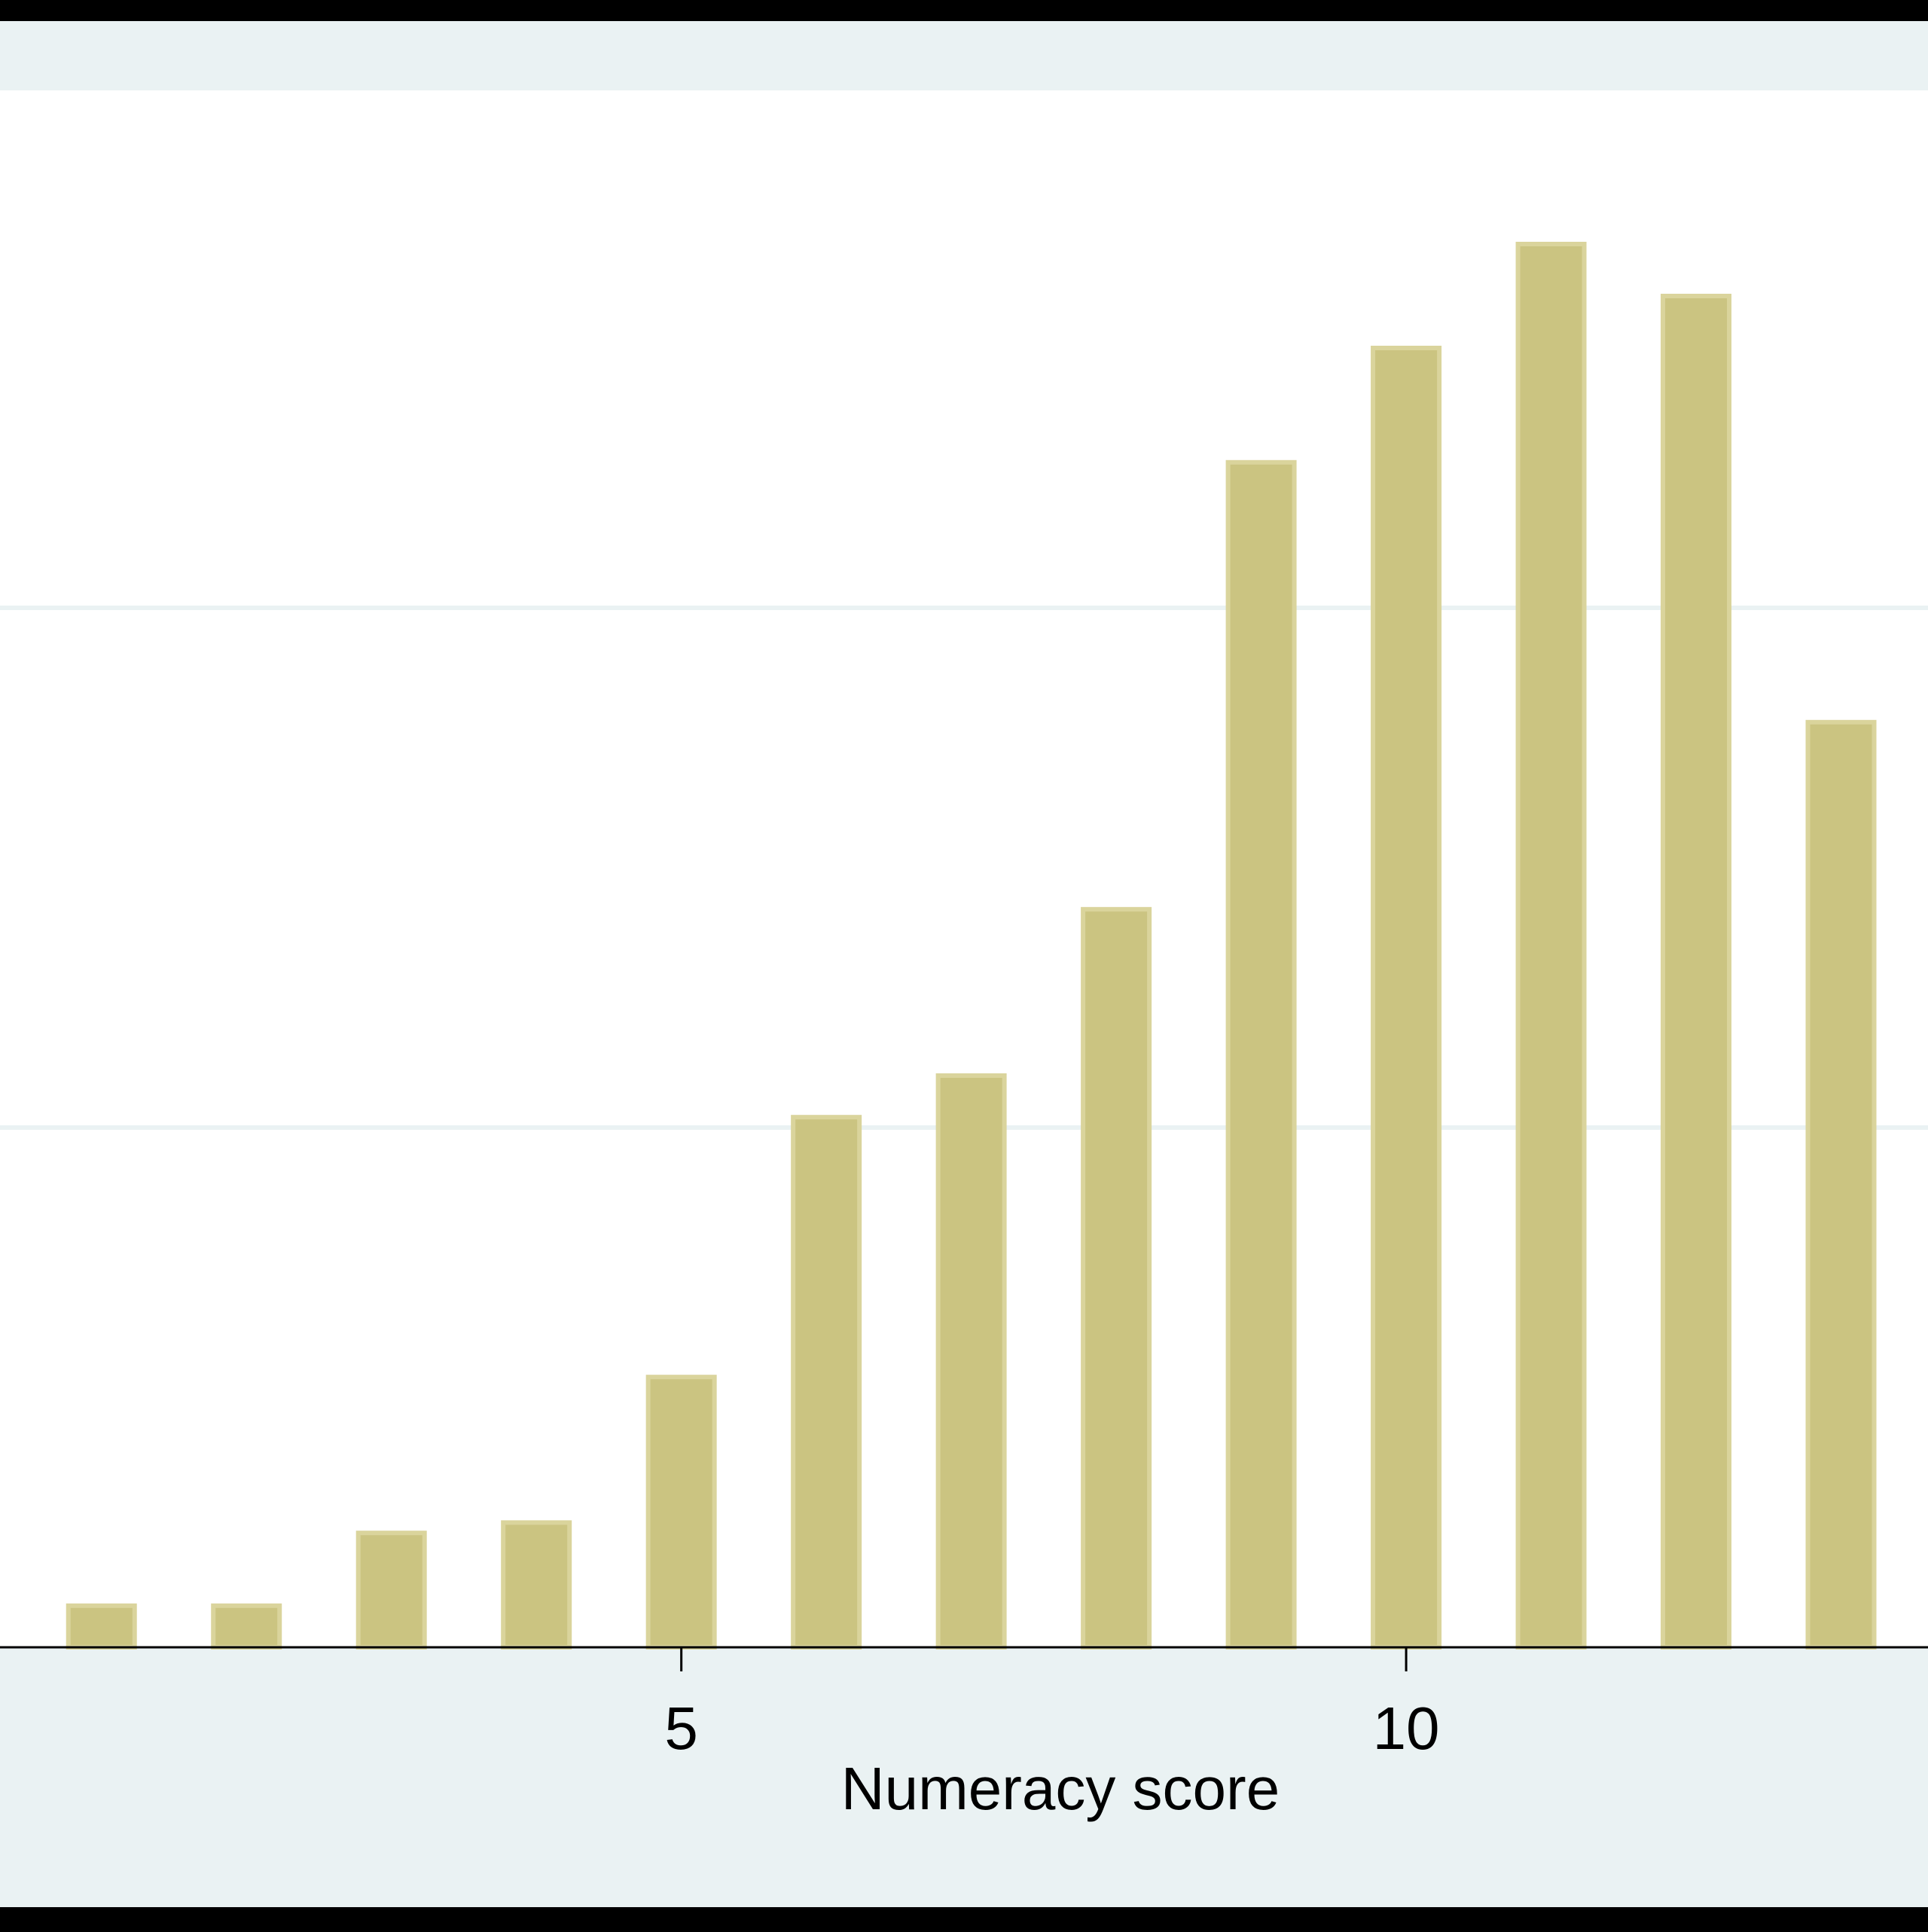 This screenshot has width=1928, height=1932. Describe the element at coordinates (681, 1729) in the screenshot. I see `x-tick-label: 5` at that location.